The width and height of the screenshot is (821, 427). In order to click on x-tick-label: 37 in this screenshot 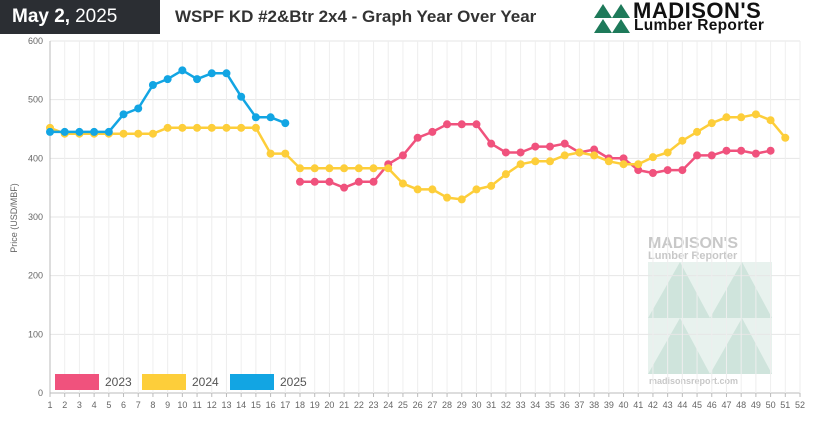, I will do `click(579, 405)`.